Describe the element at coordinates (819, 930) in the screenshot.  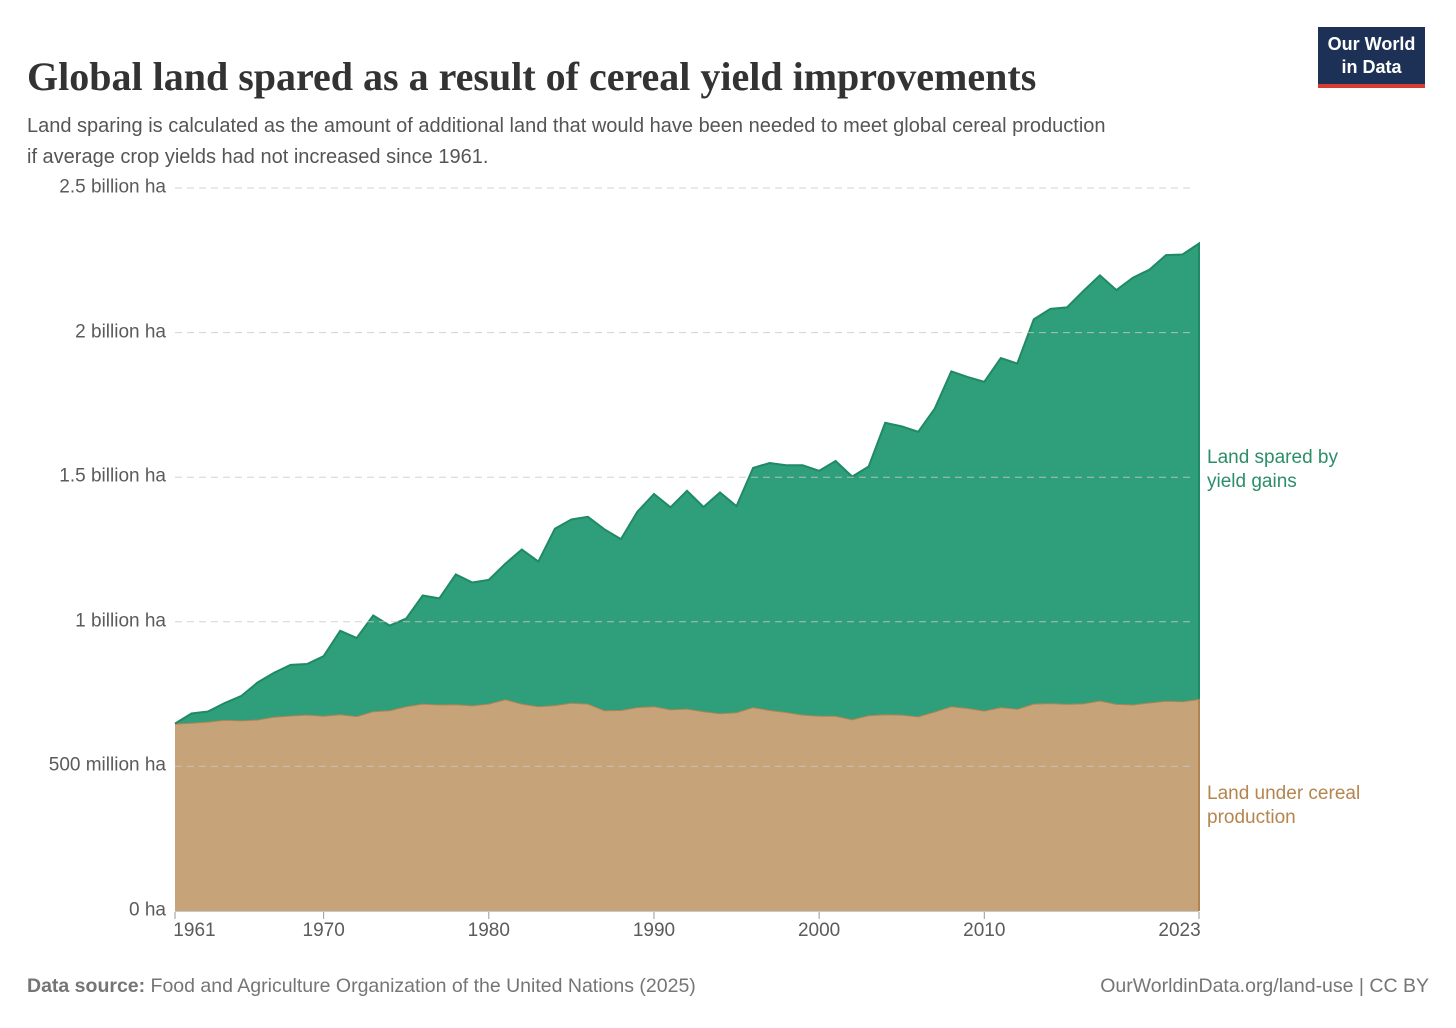
I see `x-axis-label-2000: 2000` at that location.